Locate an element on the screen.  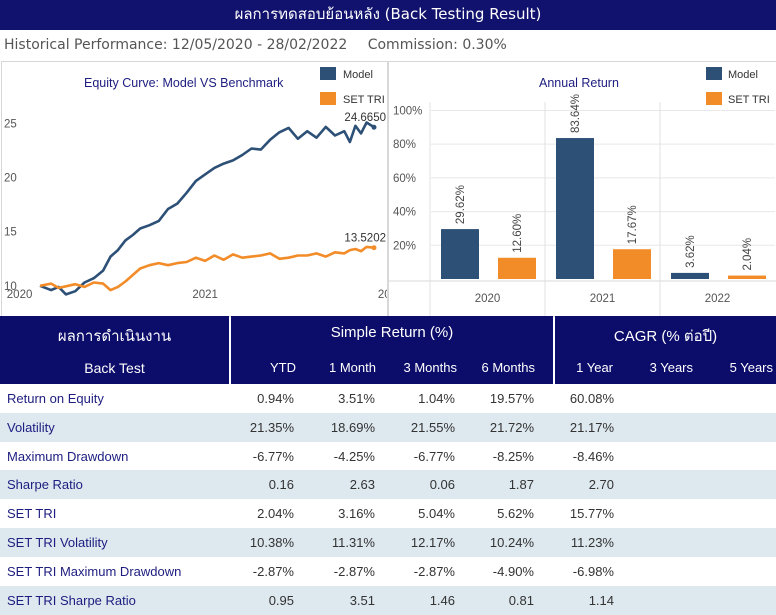
settri-end-point is located at coordinates (374, 248).